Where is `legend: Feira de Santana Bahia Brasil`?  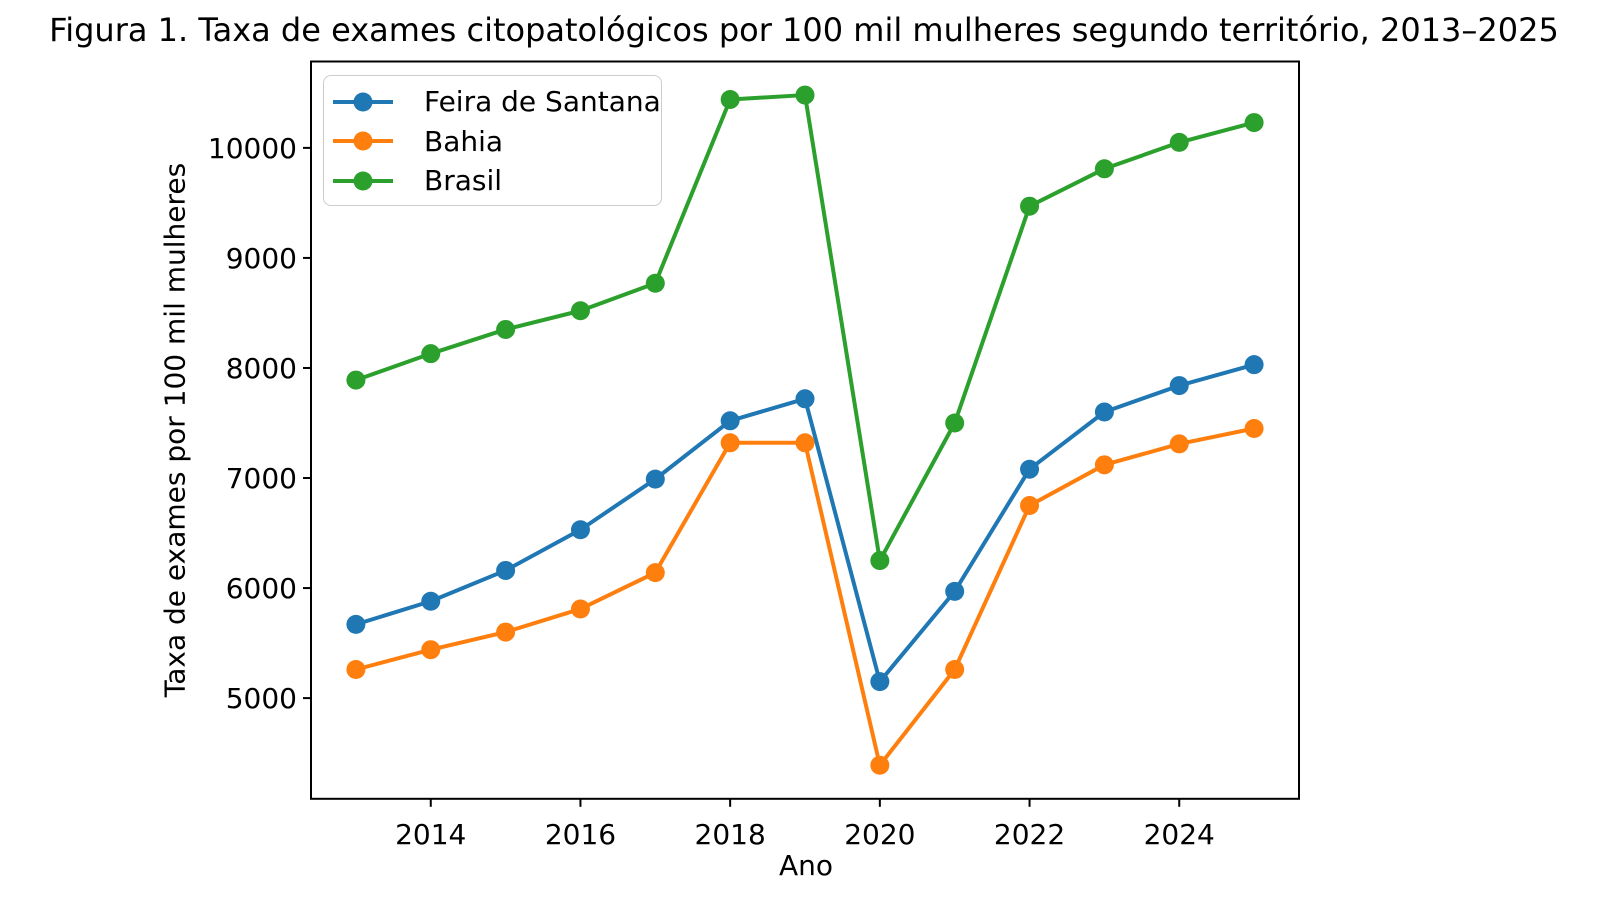
legend: Feira de Santana Bahia Brasil is located at coordinates (492, 140).